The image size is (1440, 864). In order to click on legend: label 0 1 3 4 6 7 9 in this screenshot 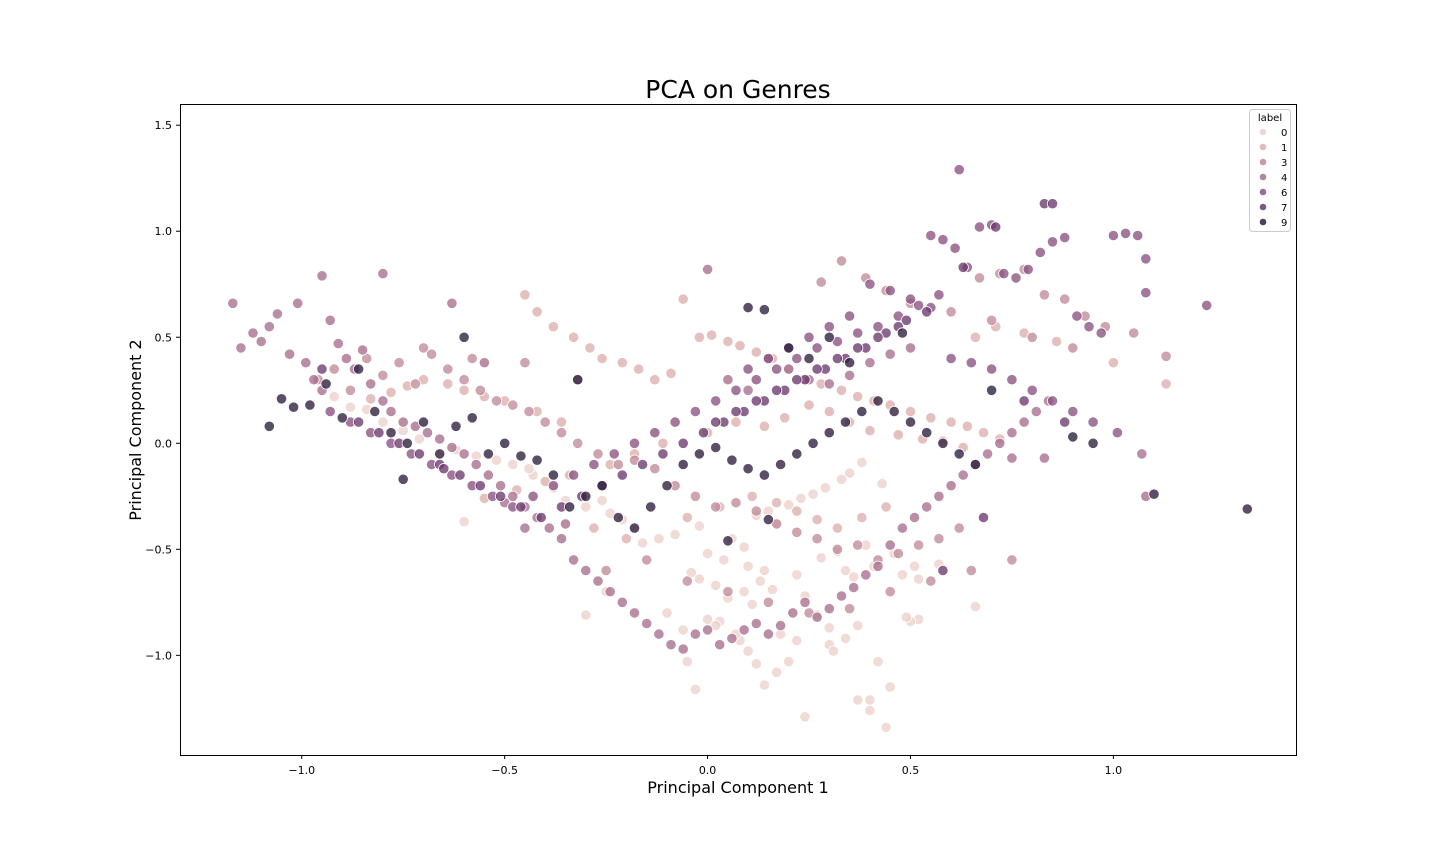, I will do `click(1270, 170)`.